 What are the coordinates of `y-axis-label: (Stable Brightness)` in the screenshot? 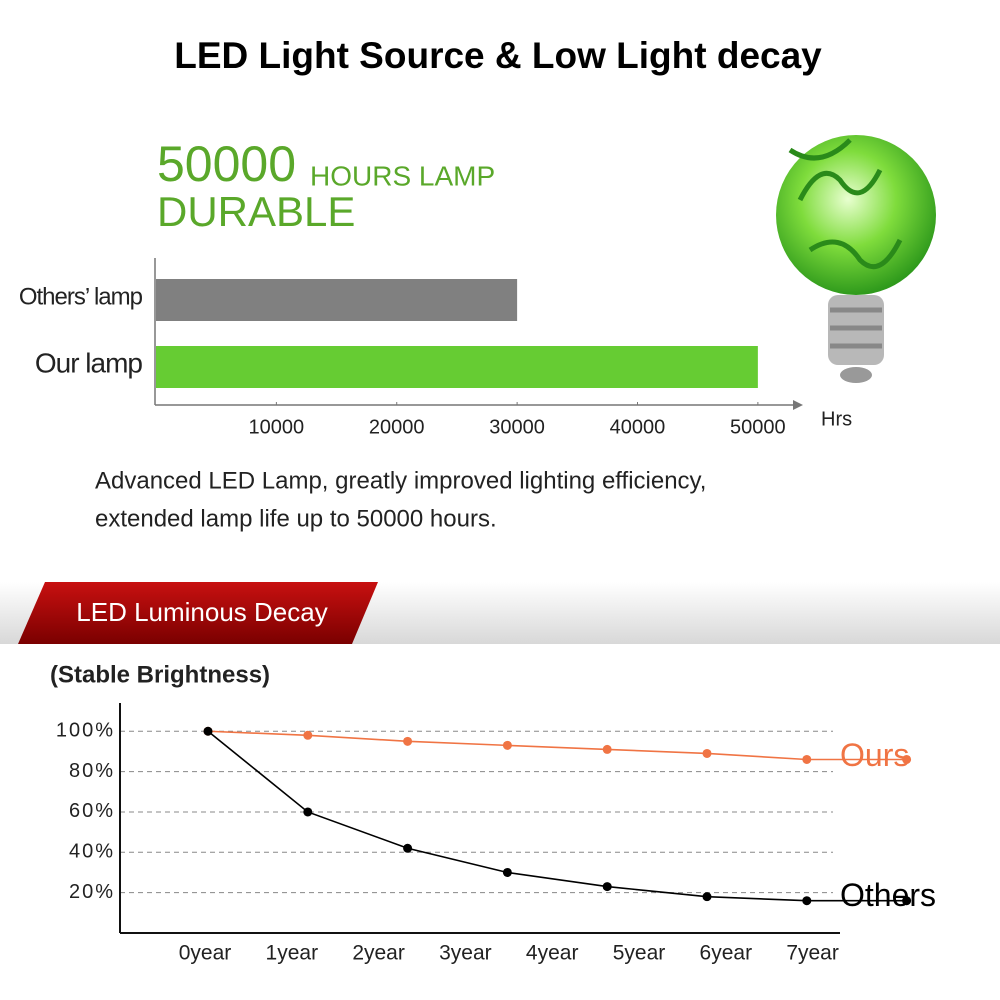 It's located at (160, 674).